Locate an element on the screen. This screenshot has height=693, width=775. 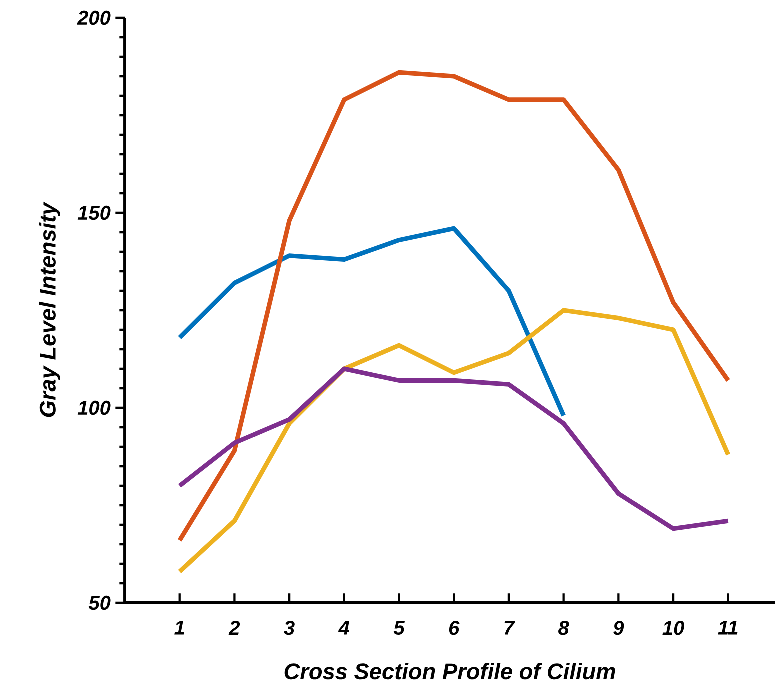
y-tick-label: 100 is located at coordinates (94, 408).